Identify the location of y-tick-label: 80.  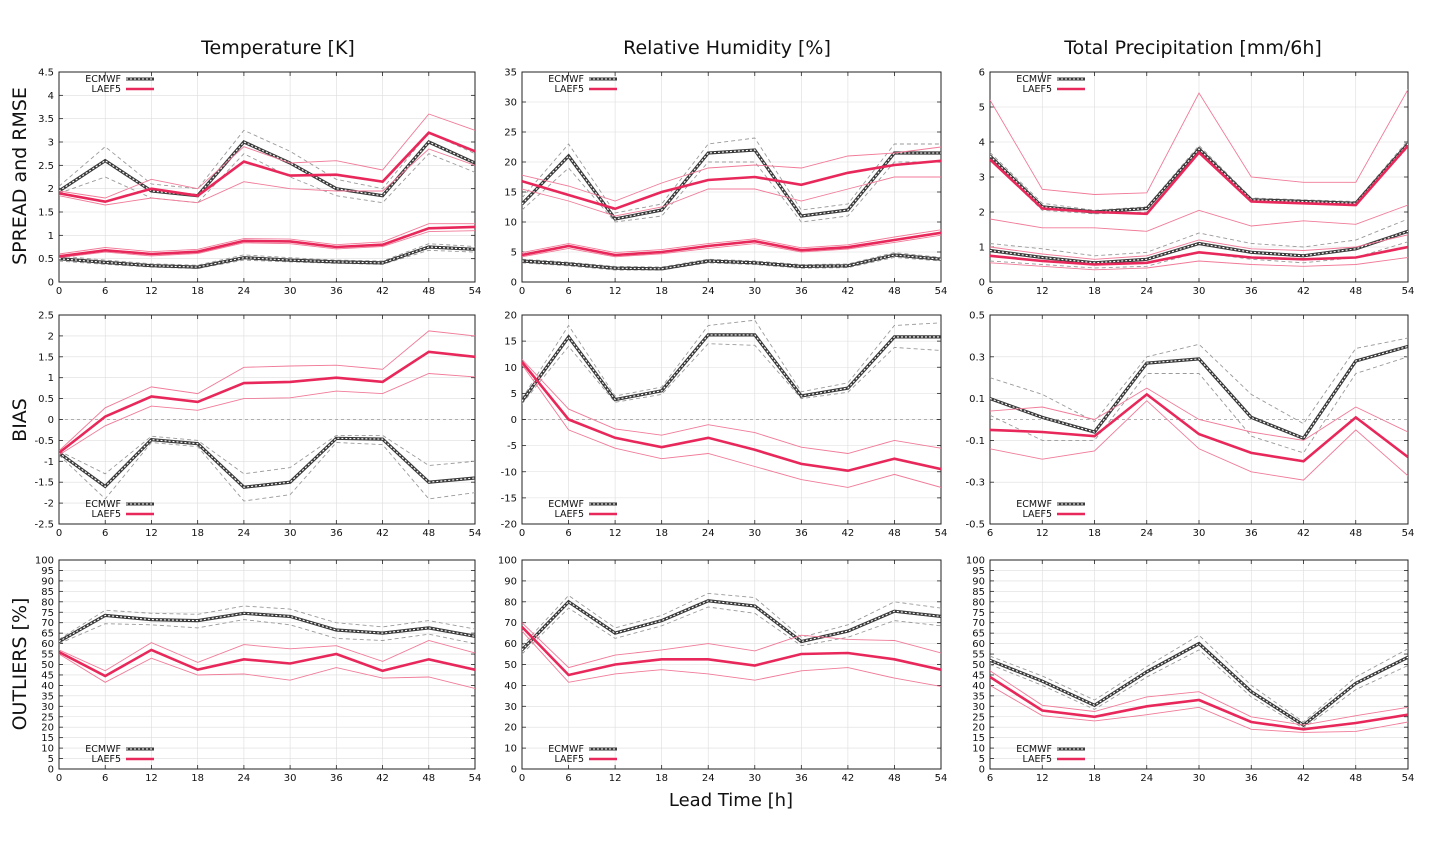
(978, 602).